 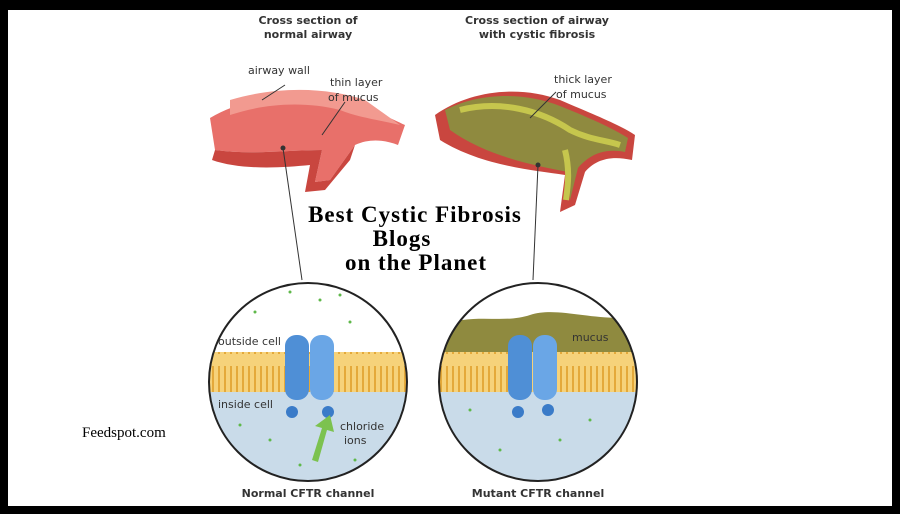 What do you see at coordinates (590, 337) in the screenshot?
I see `label: mucus` at bounding box center [590, 337].